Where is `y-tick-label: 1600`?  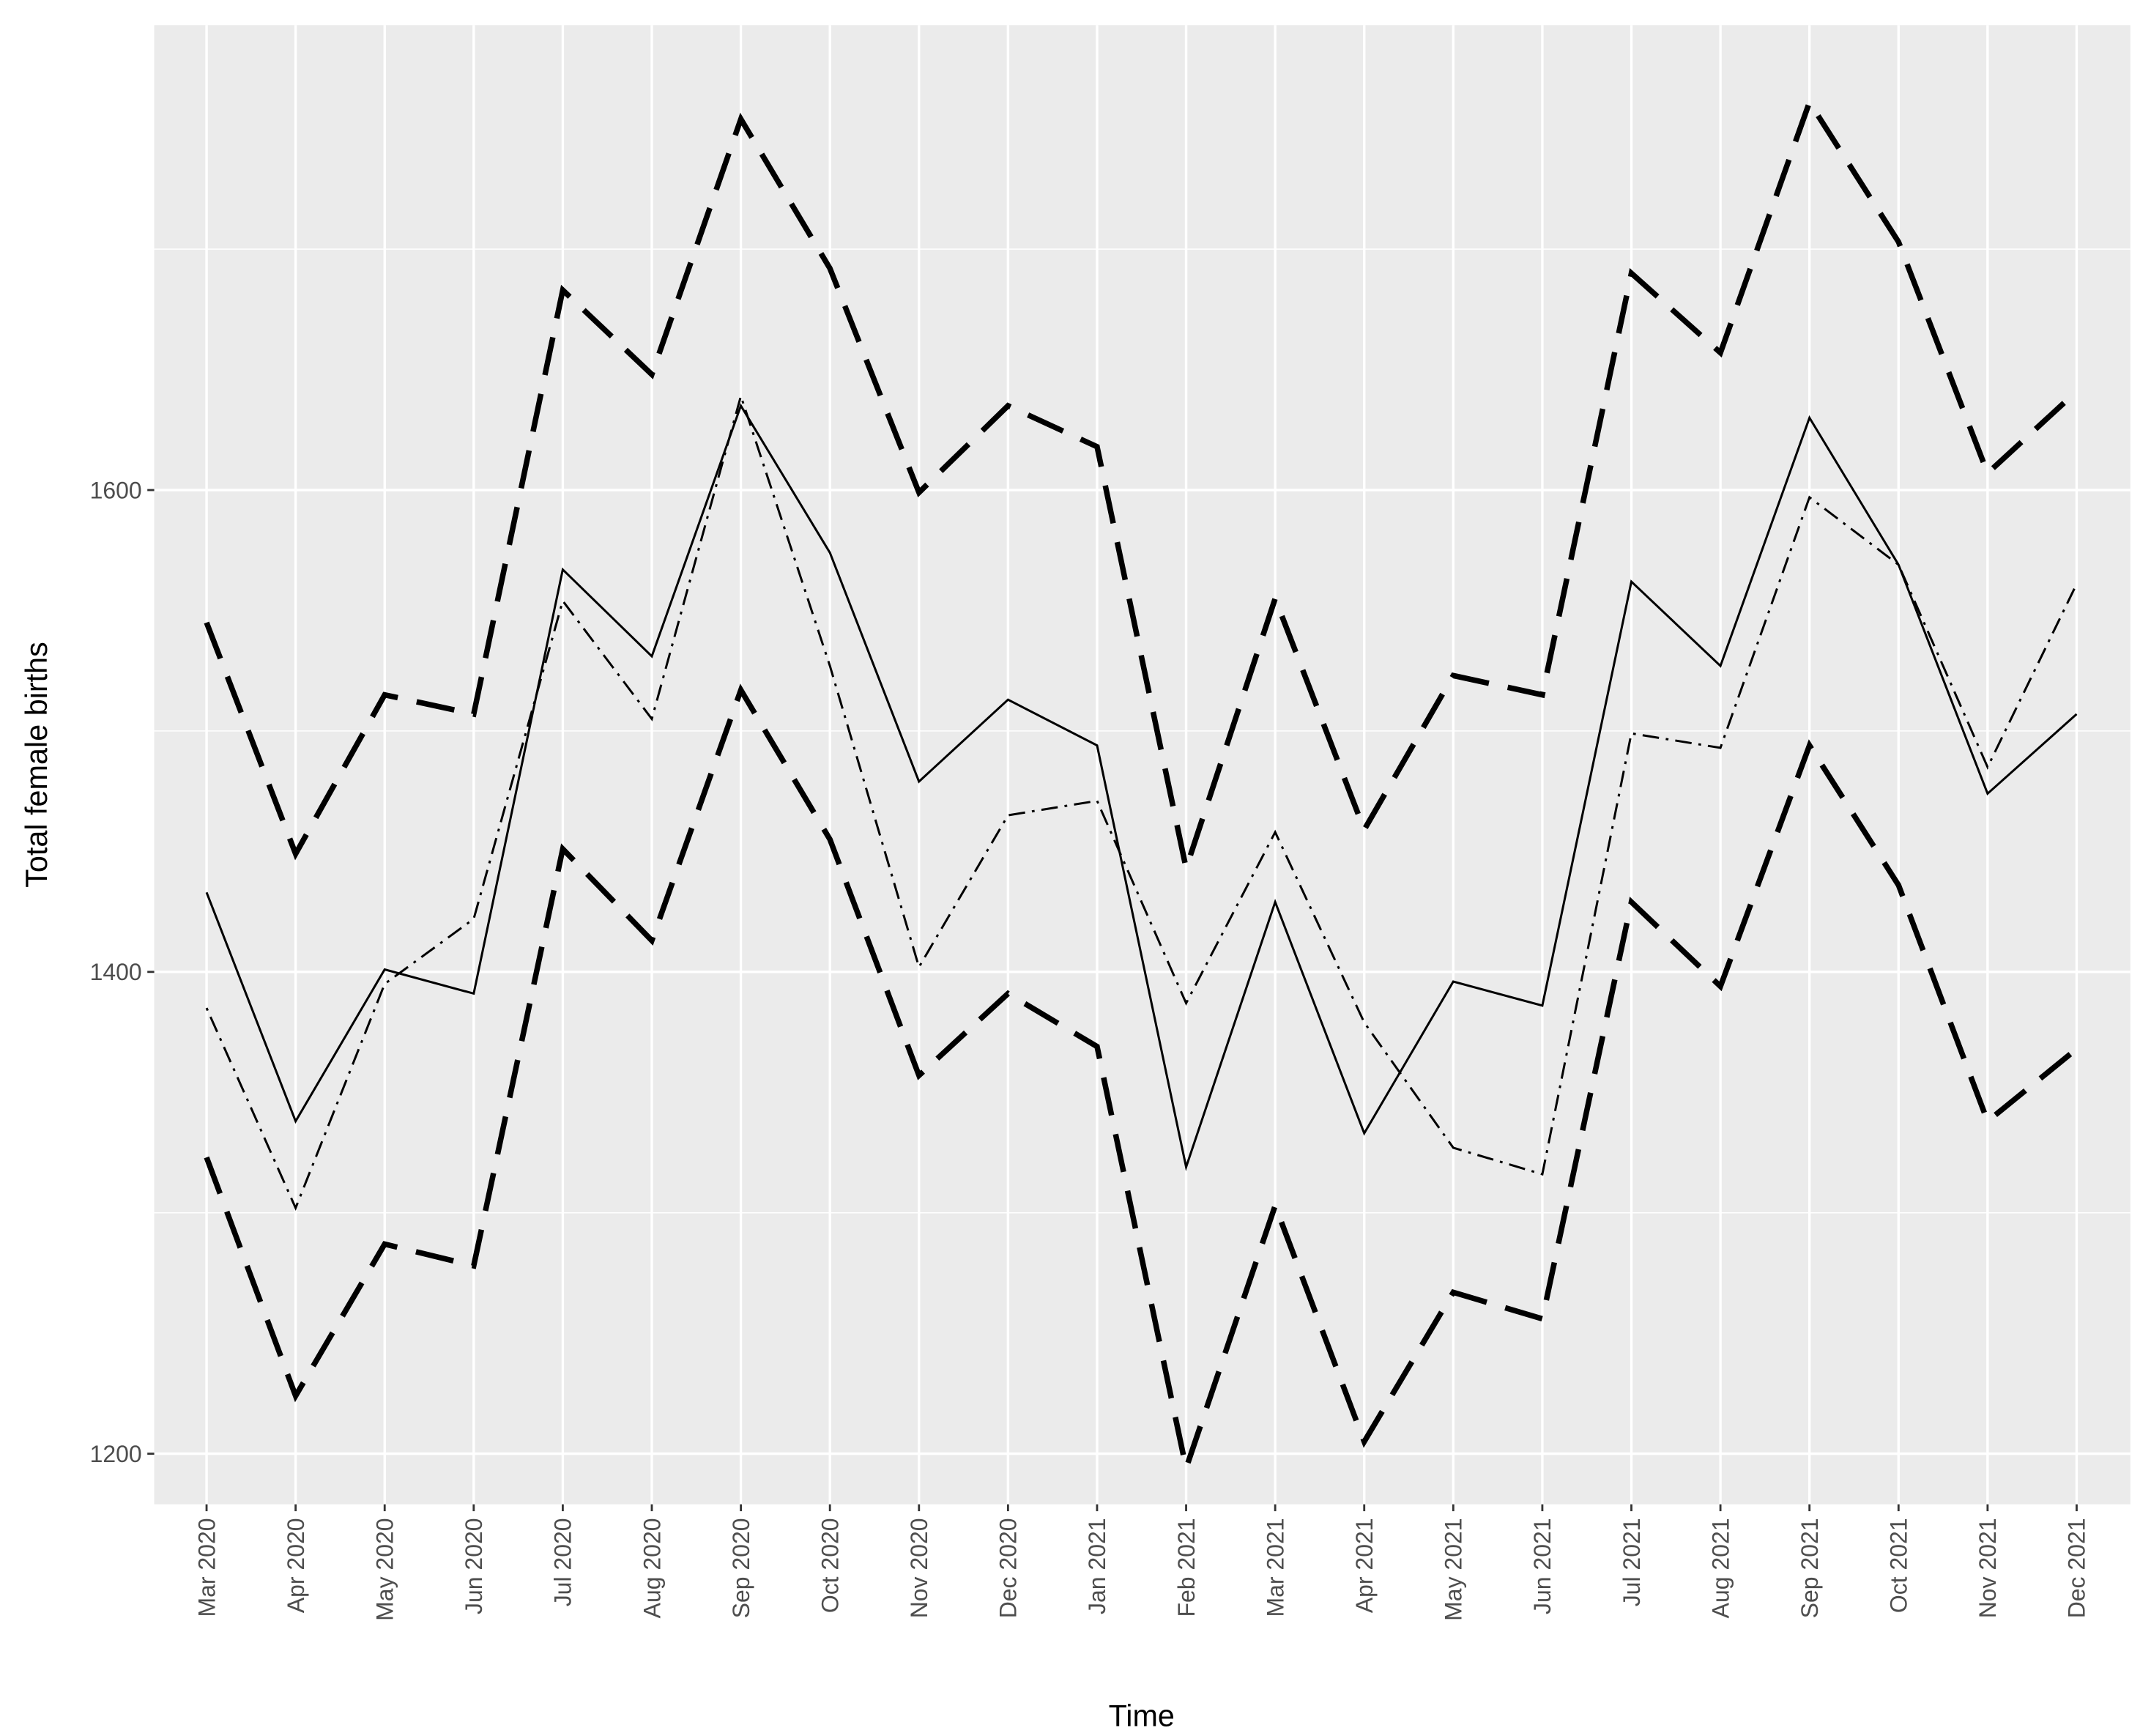 y-tick-label: 1600 is located at coordinates (116, 490).